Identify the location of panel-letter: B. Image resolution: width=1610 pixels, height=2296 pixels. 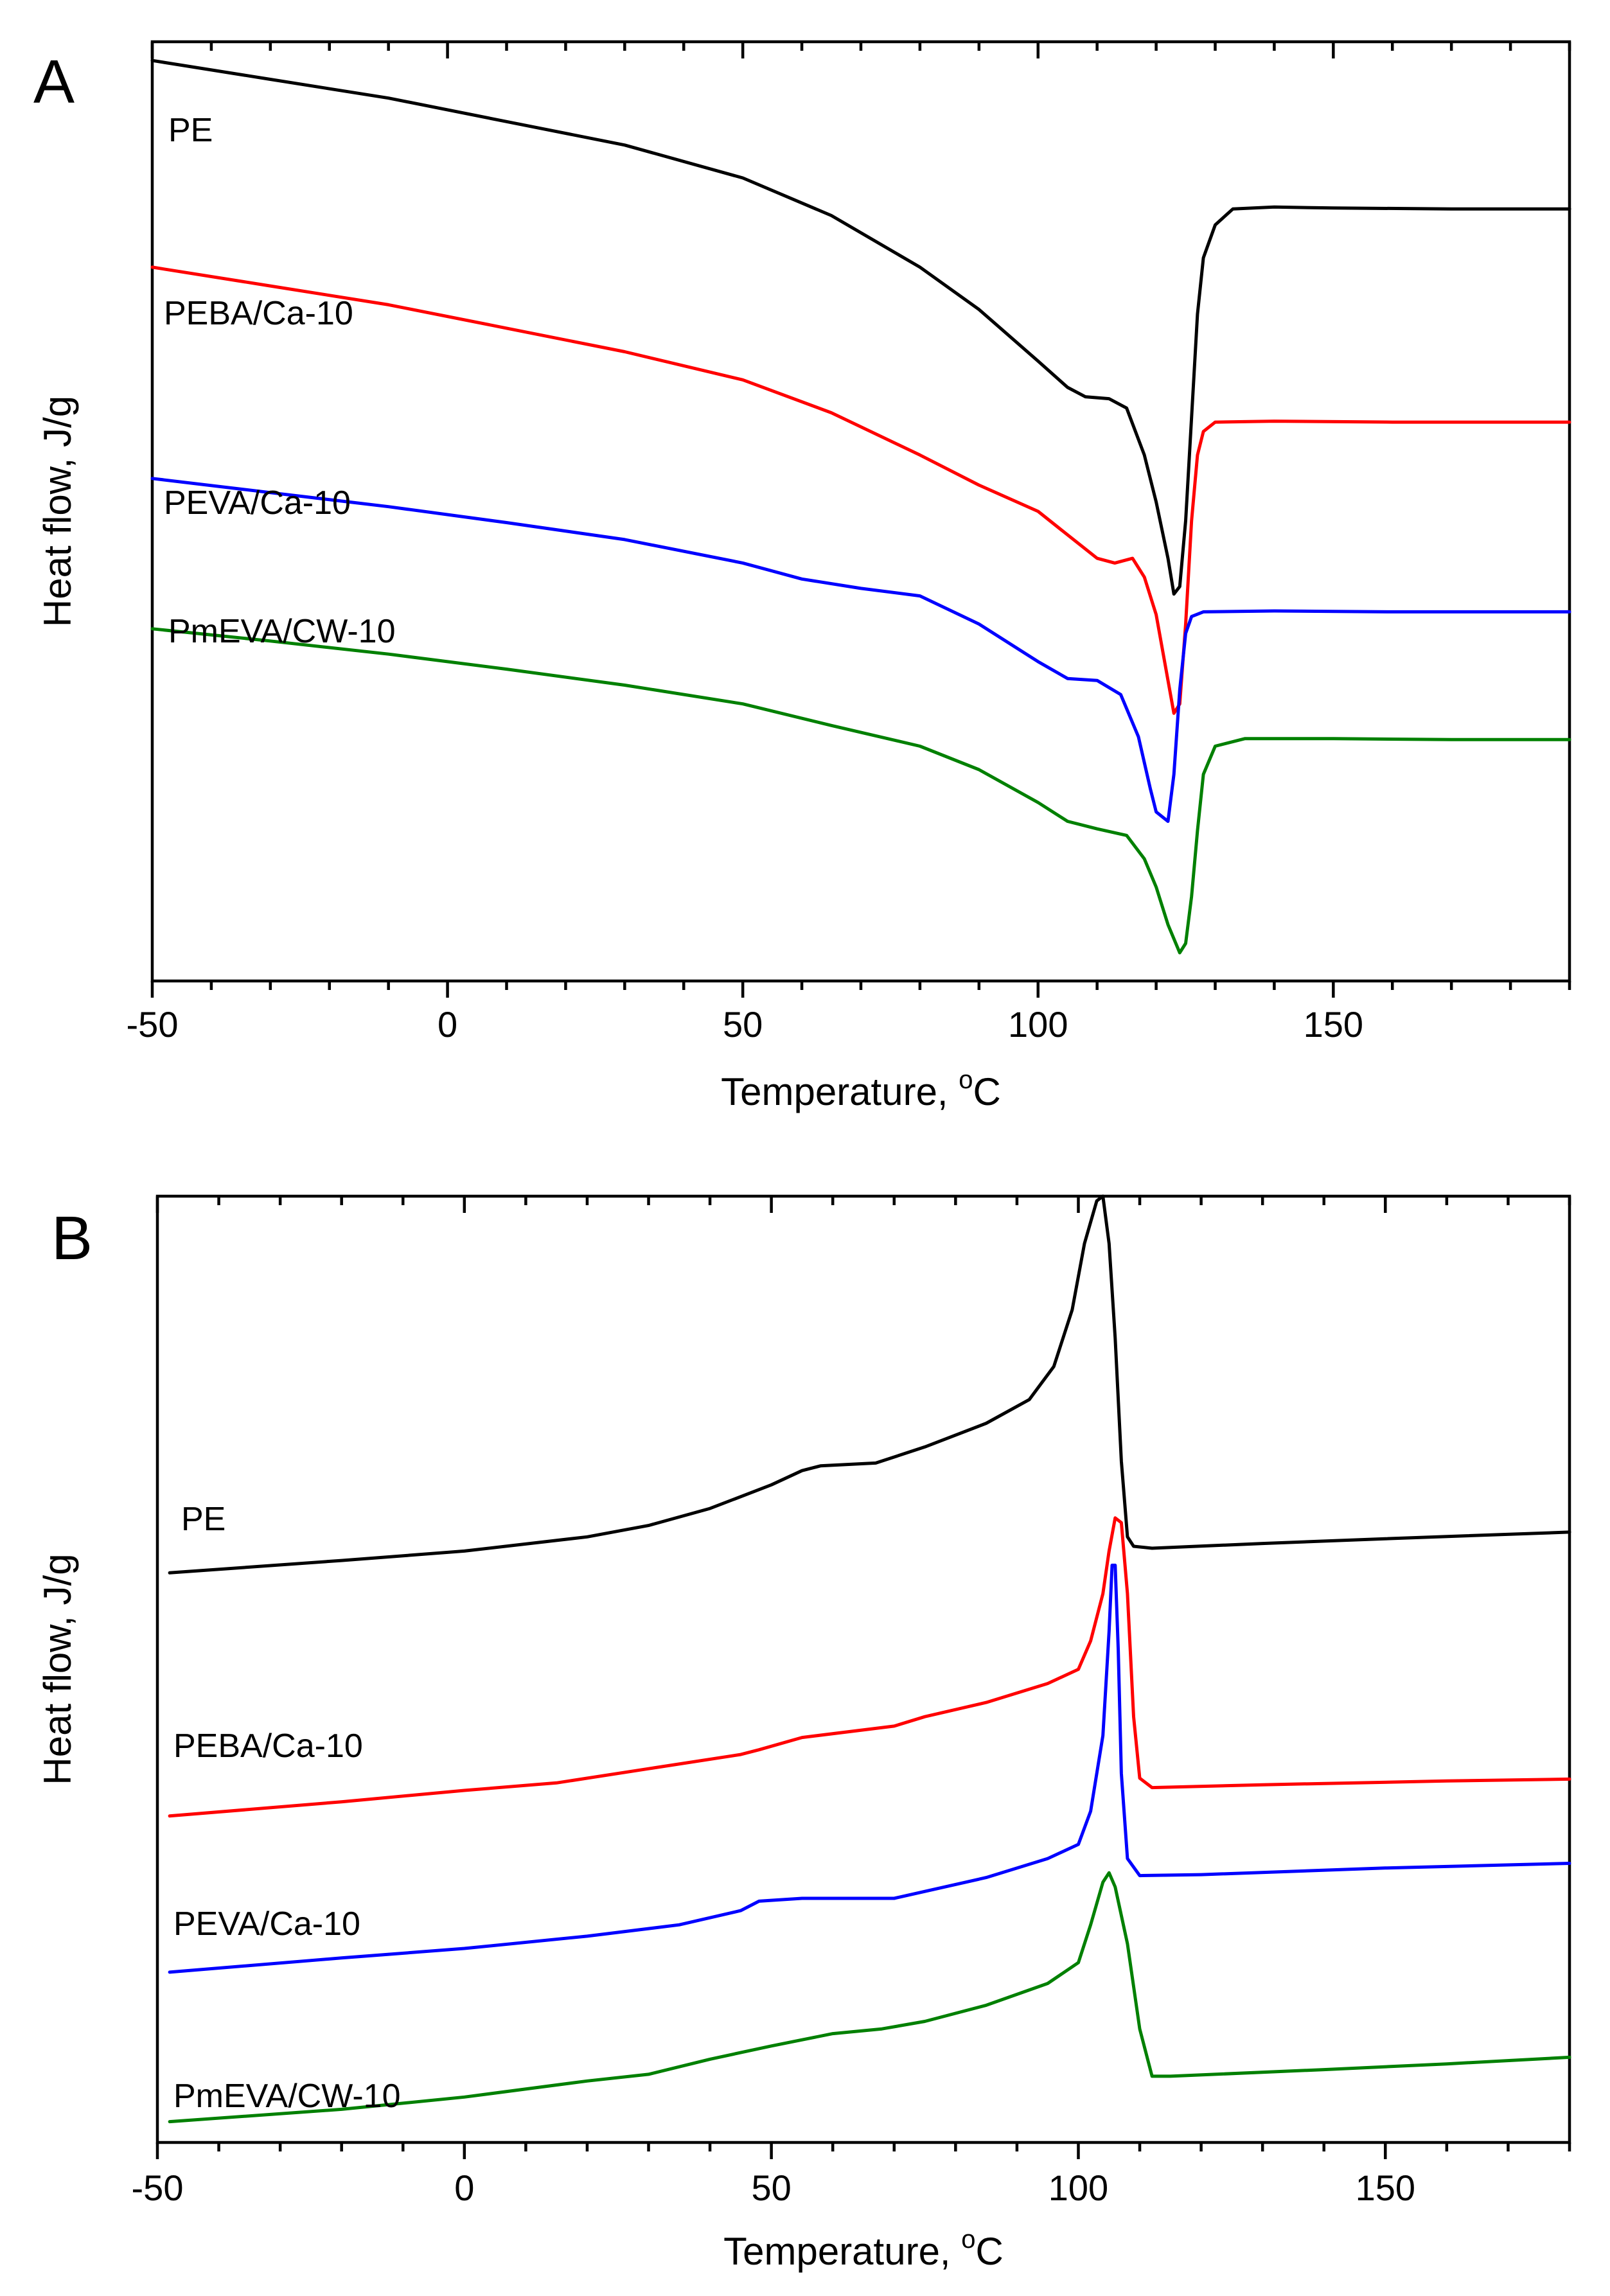
(72, 1238).